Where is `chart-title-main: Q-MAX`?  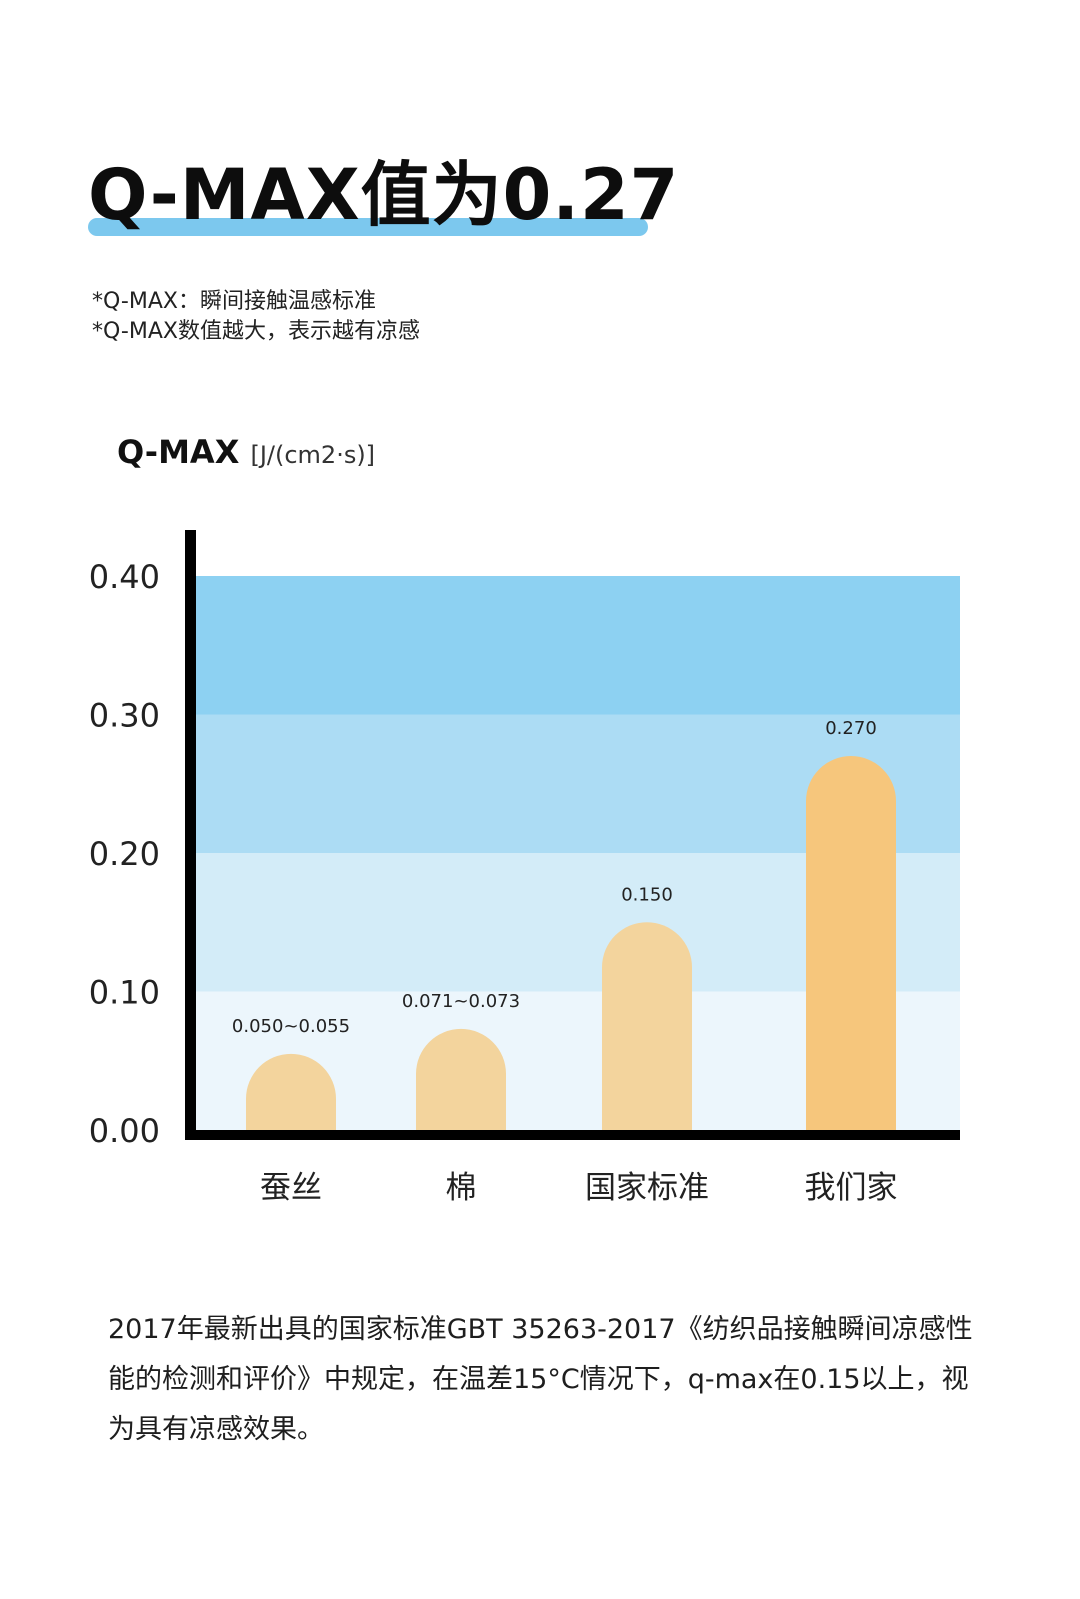 chart-title-main: Q-MAX is located at coordinates (178, 452).